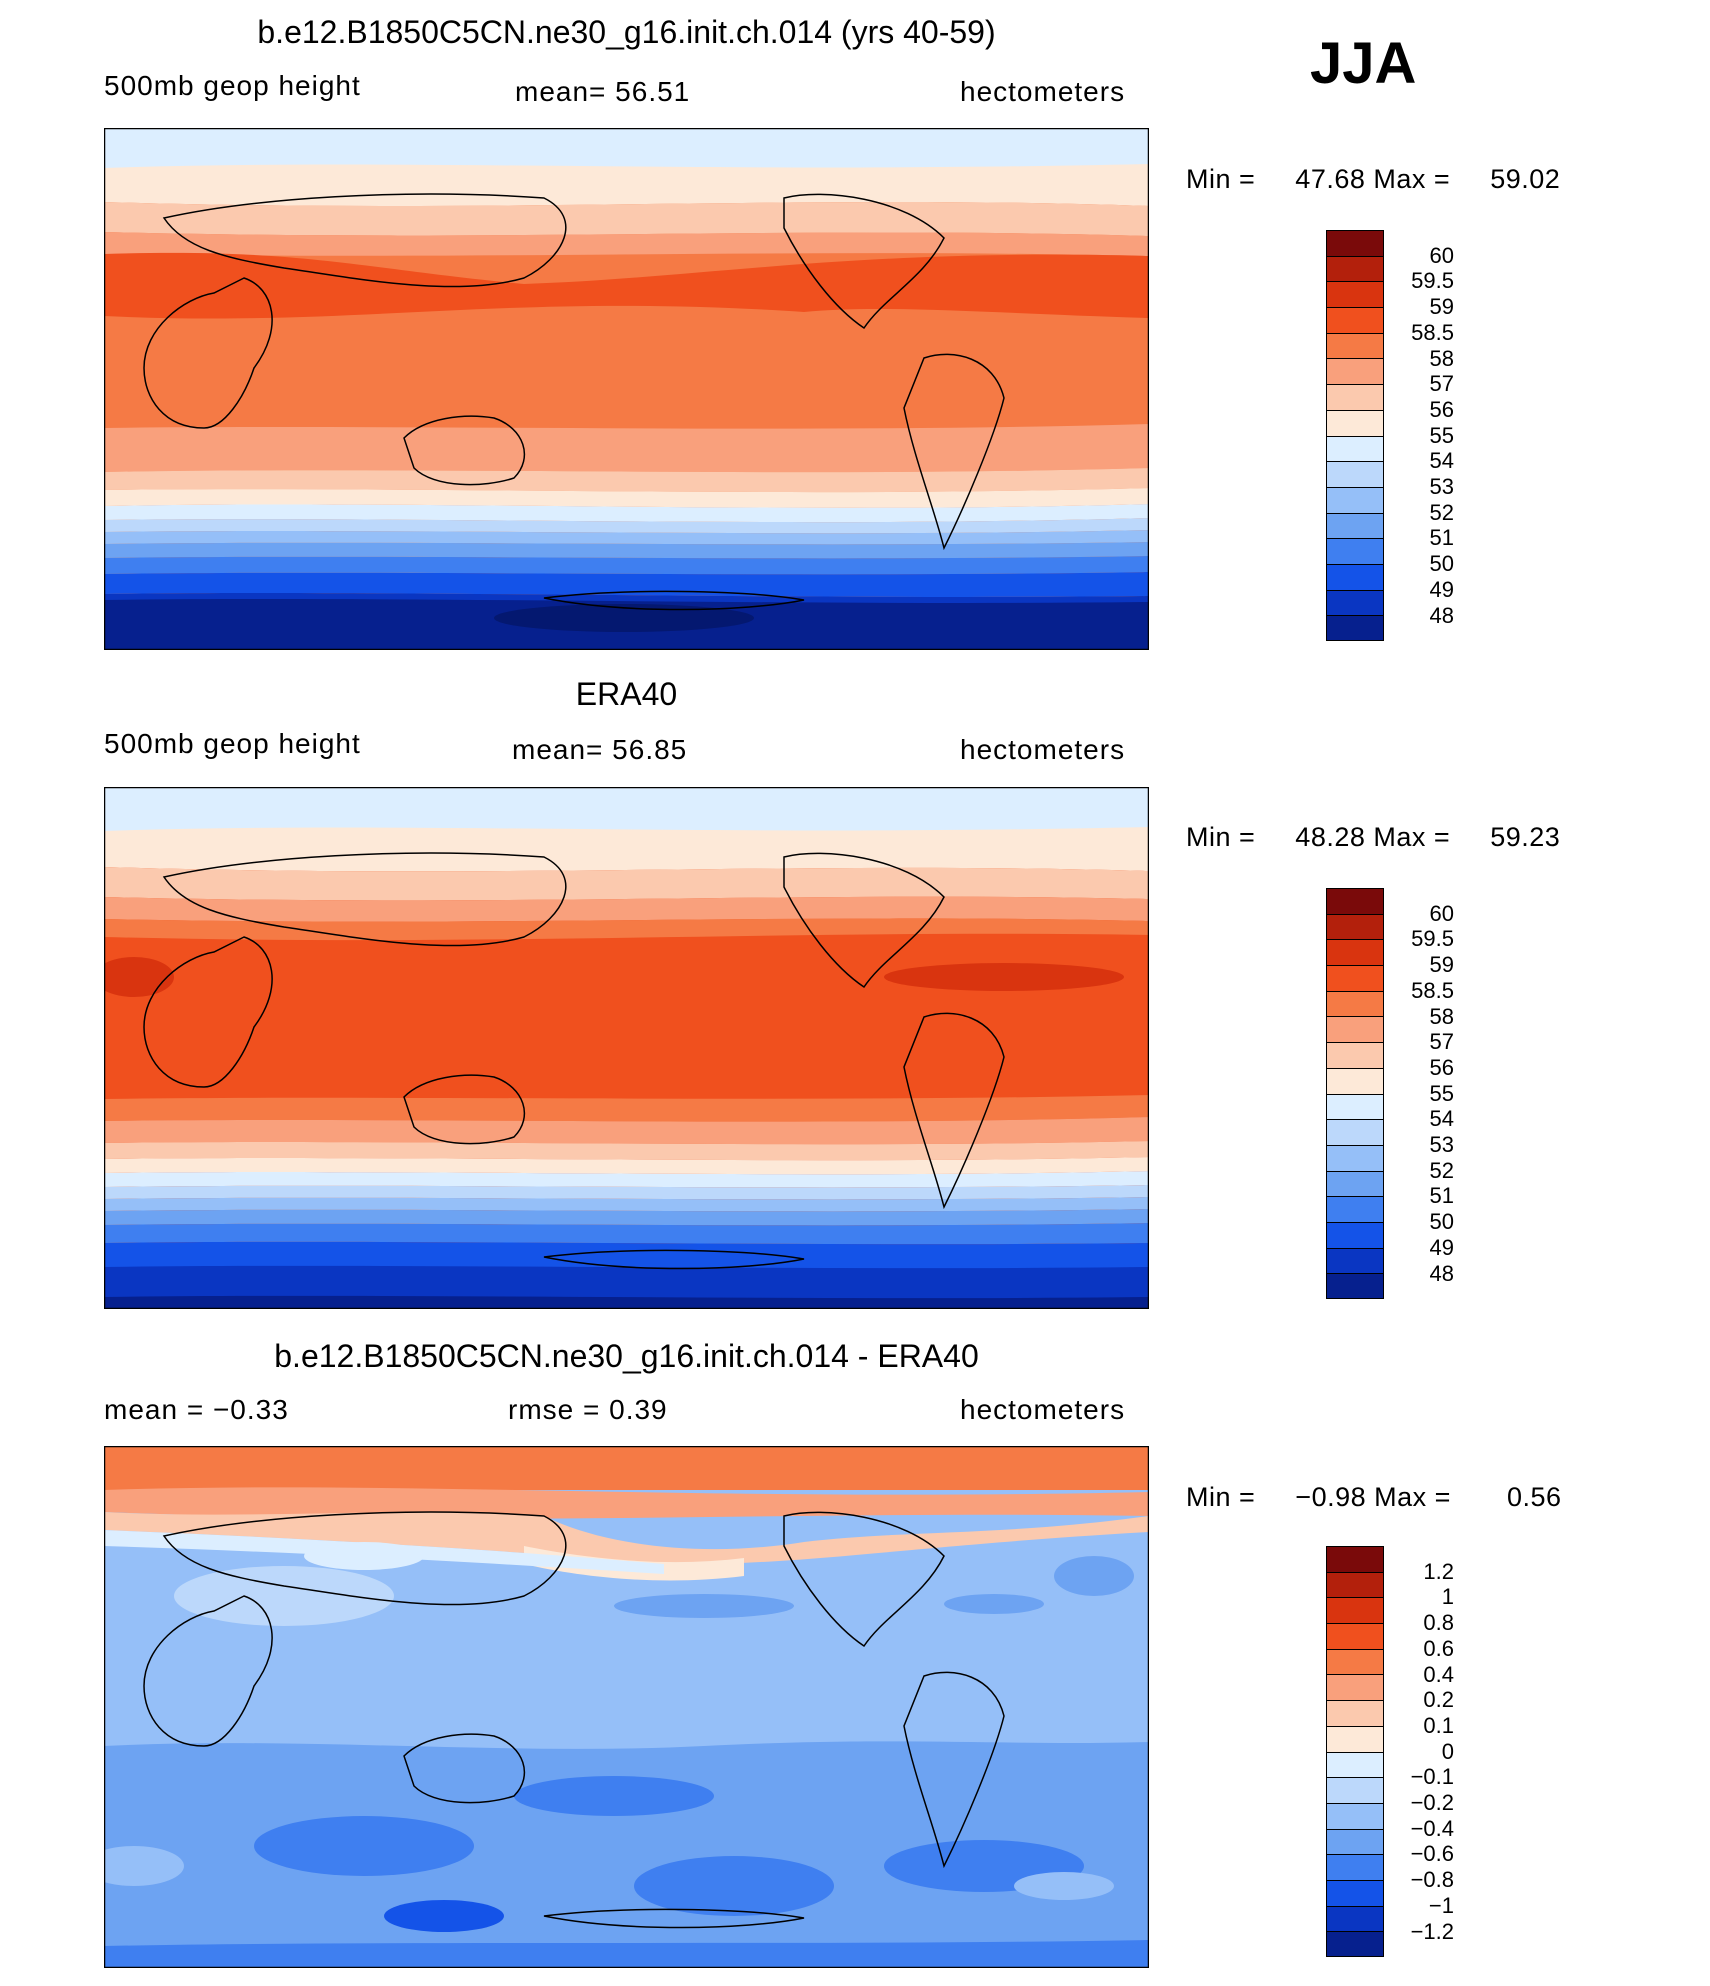  Describe the element at coordinates (1432, 1931) in the screenshot. I see `colorbar-tick-label: −1.2` at that location.